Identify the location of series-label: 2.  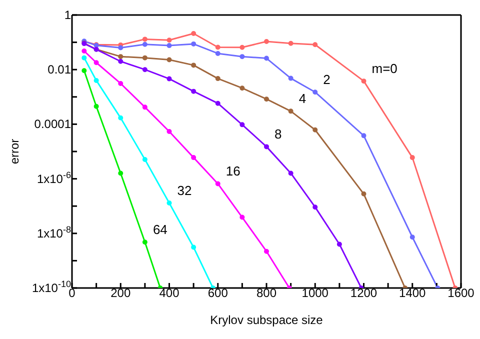
(326, 80).